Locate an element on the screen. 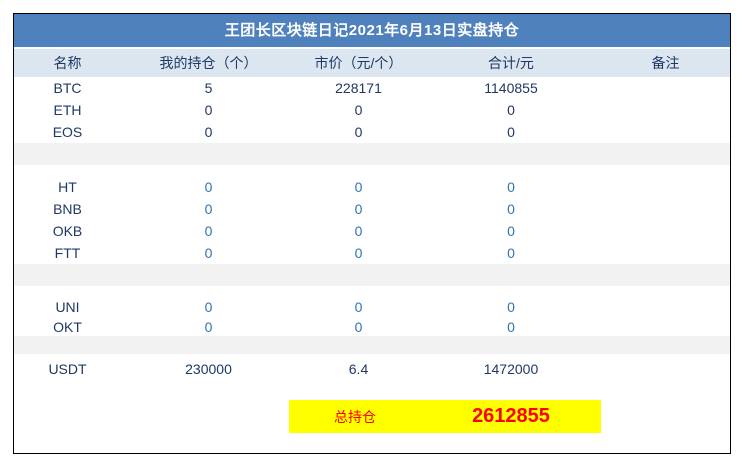 Image resolution: width=746 pixels, height=470 pixels. table-row: BNB 0 0 0 is located at coordinates (372, 209).